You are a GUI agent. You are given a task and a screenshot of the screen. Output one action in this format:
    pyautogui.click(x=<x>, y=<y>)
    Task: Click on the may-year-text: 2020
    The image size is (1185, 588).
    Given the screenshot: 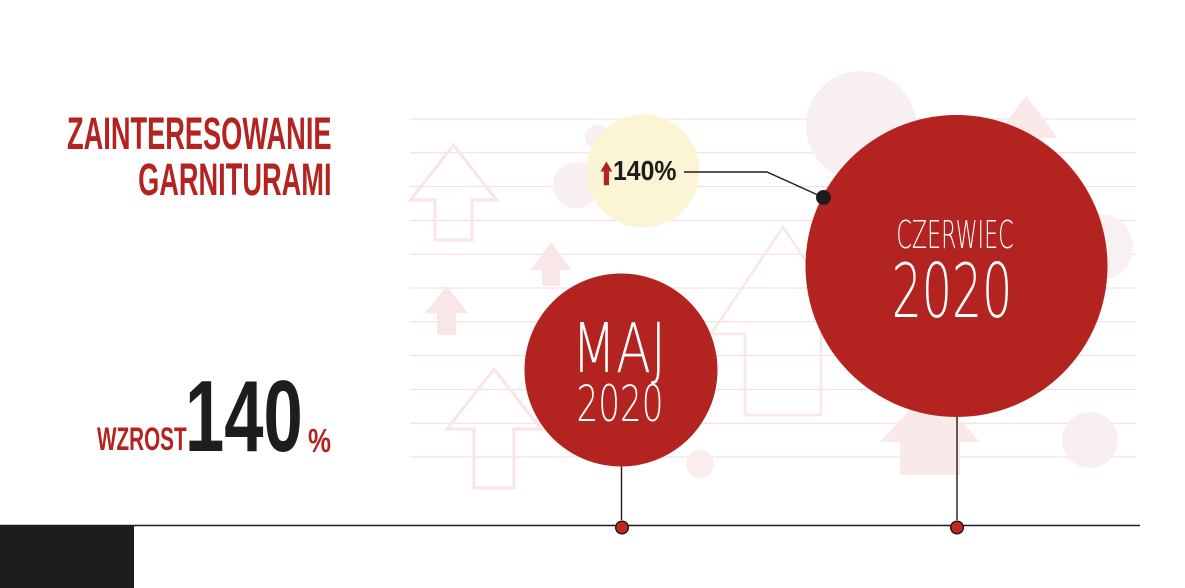 What is the action you would take?
    pyautogui.click(x=619, y=404)
    